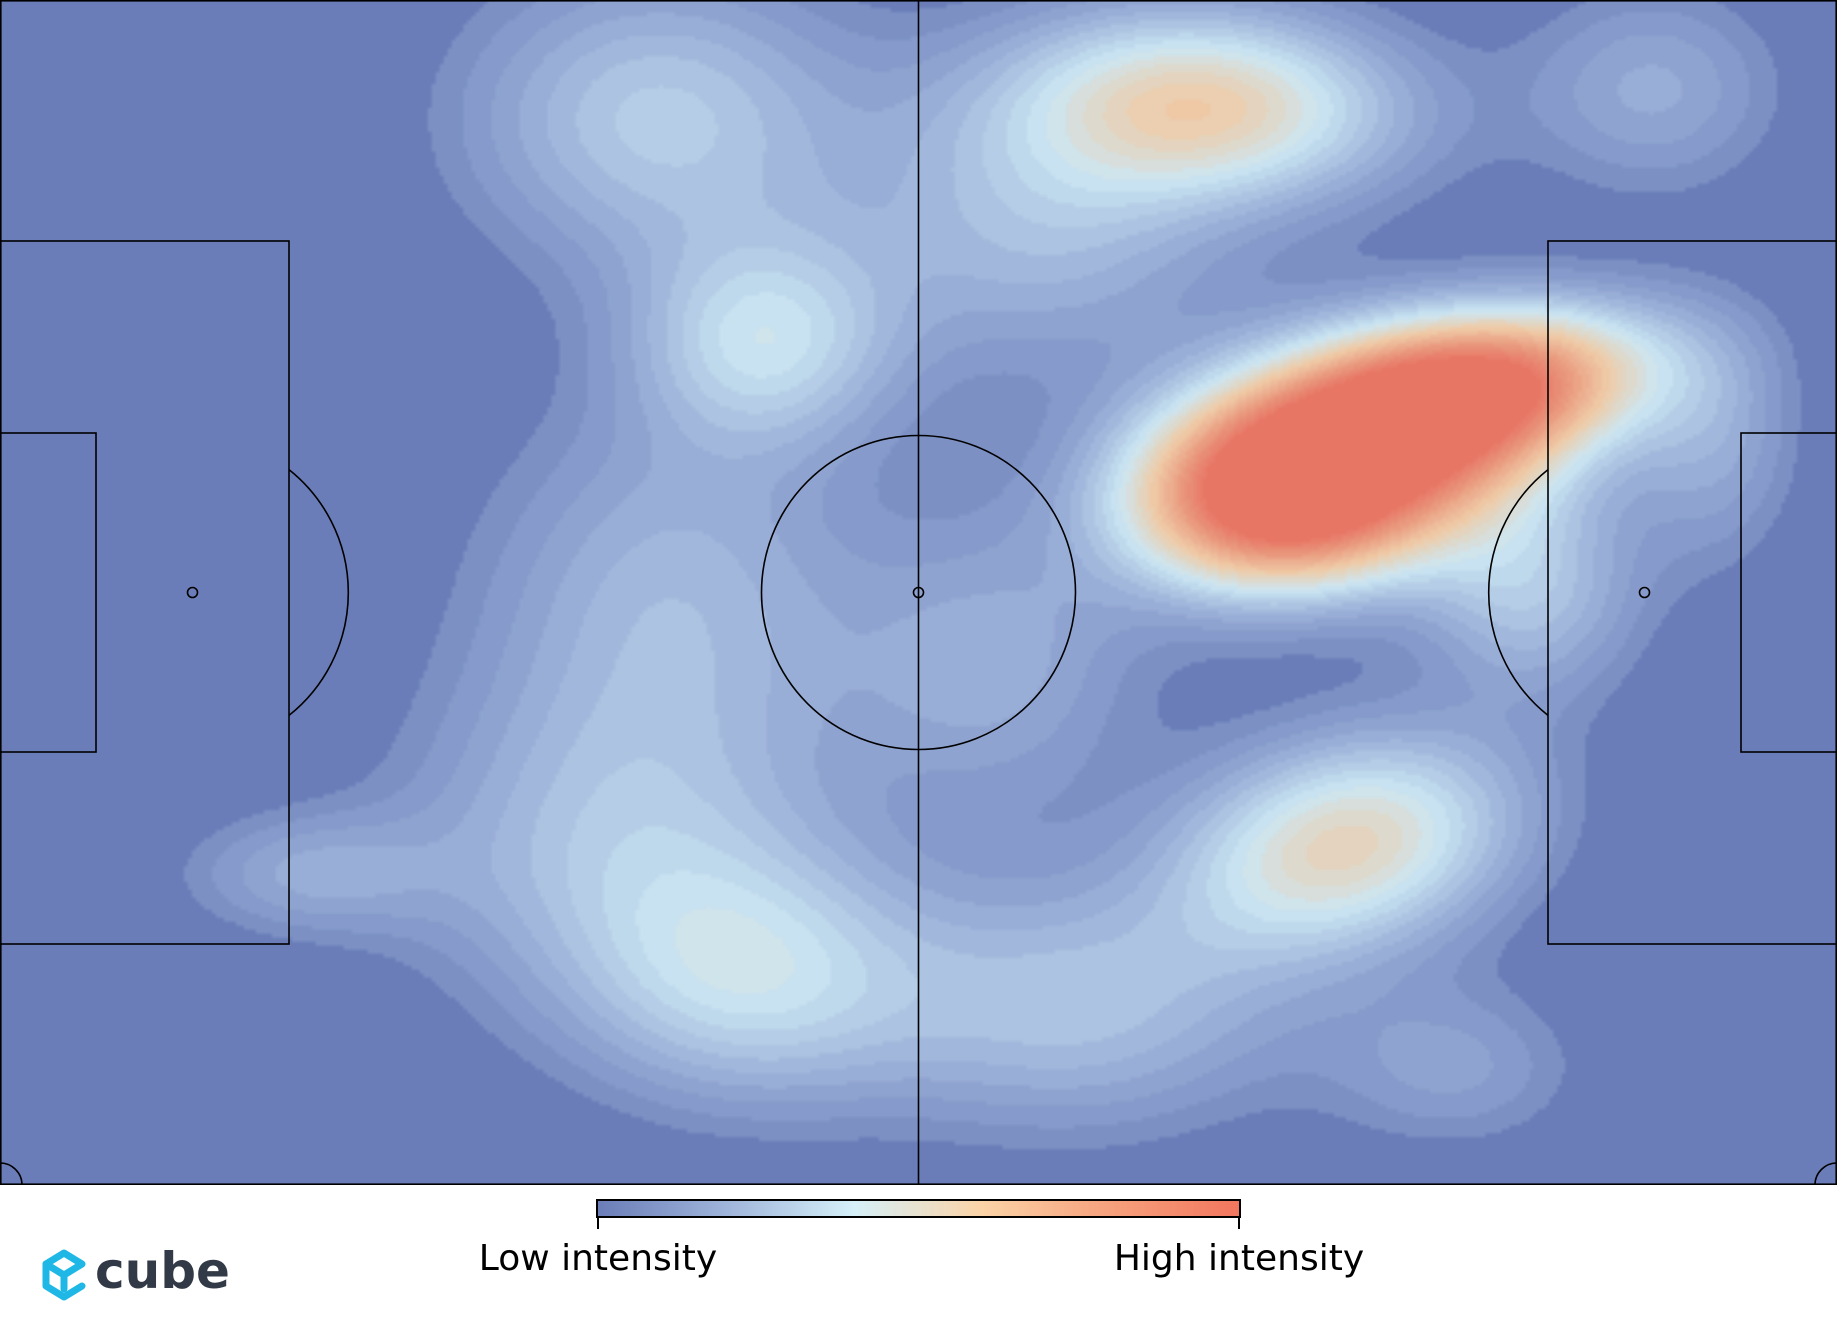  I want to click on colorbar: Low intensity High intensity, so click(921, 1239).